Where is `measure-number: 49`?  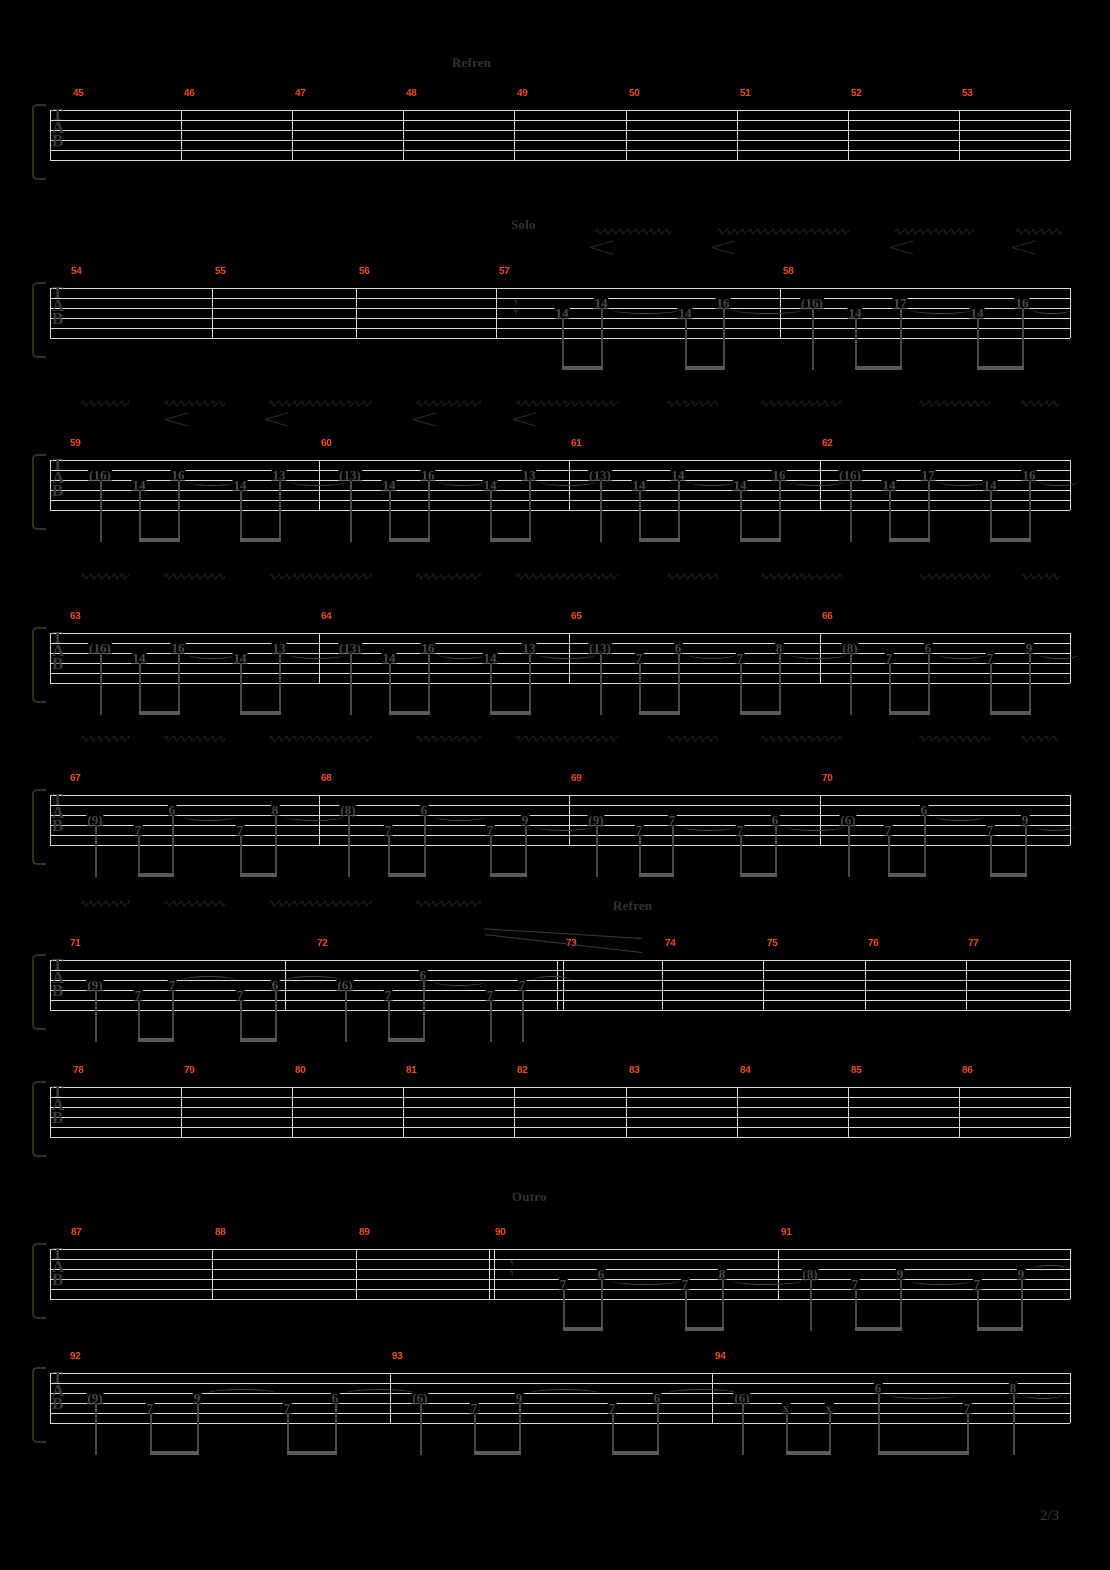 measure-number: 49 is located at coordinates (522, 93).